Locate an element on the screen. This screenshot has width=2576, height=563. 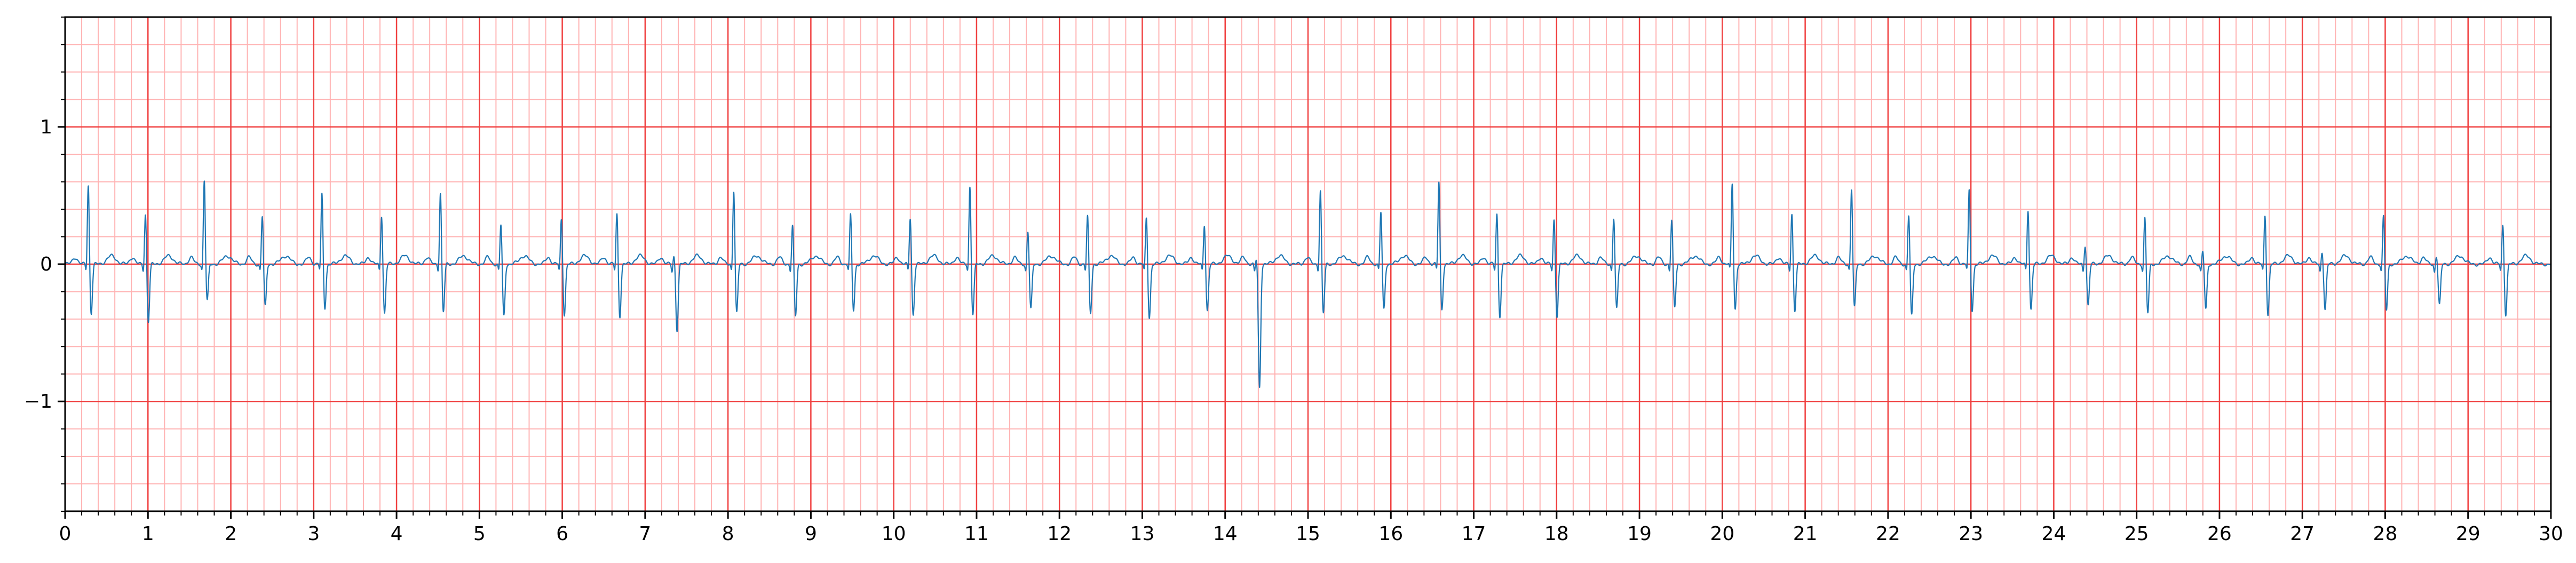
x-tick-label: 27 is located at coordinates (2303, 534).